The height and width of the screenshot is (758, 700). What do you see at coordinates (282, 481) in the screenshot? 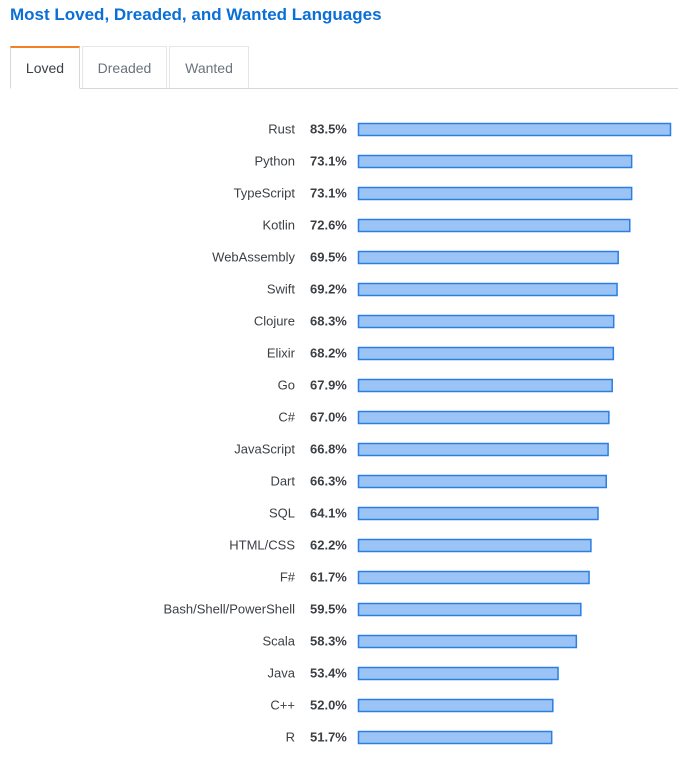
I see `bar-label-dart: Dart` at bounding box center [282, 481].